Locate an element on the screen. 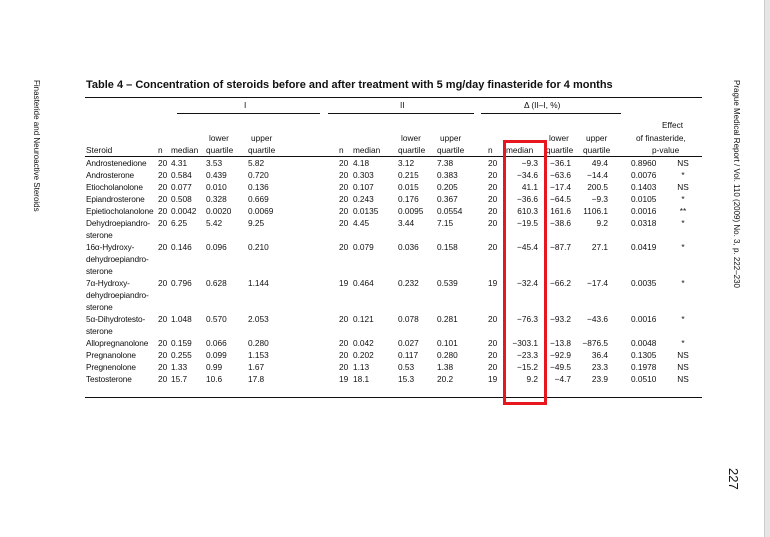 Image resolution: width=770 pixels, height=537 pixels. lower-delta: −66.2 is located at coordinates (560, 283).